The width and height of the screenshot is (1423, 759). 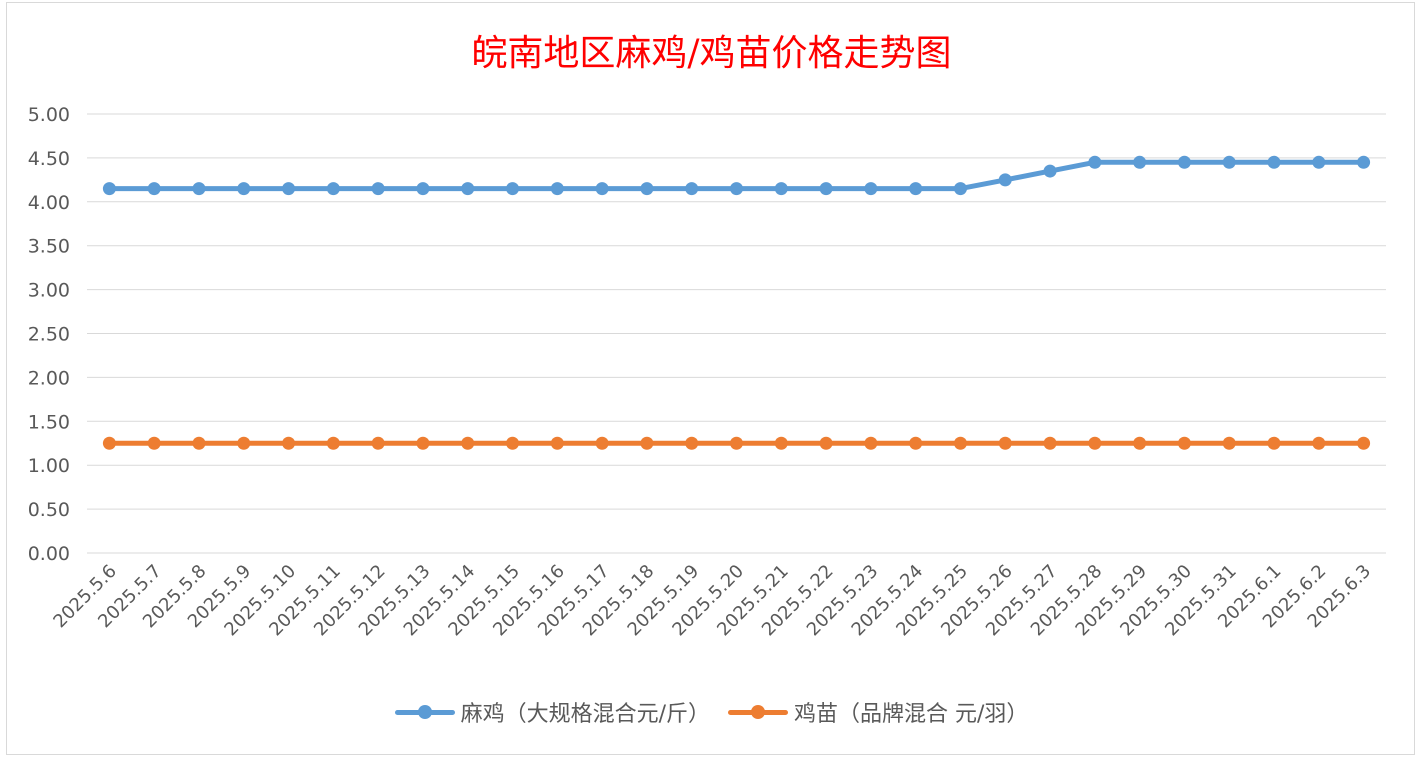 I want to click on y-tick-label: 4.50, so click(x=49, y=159).